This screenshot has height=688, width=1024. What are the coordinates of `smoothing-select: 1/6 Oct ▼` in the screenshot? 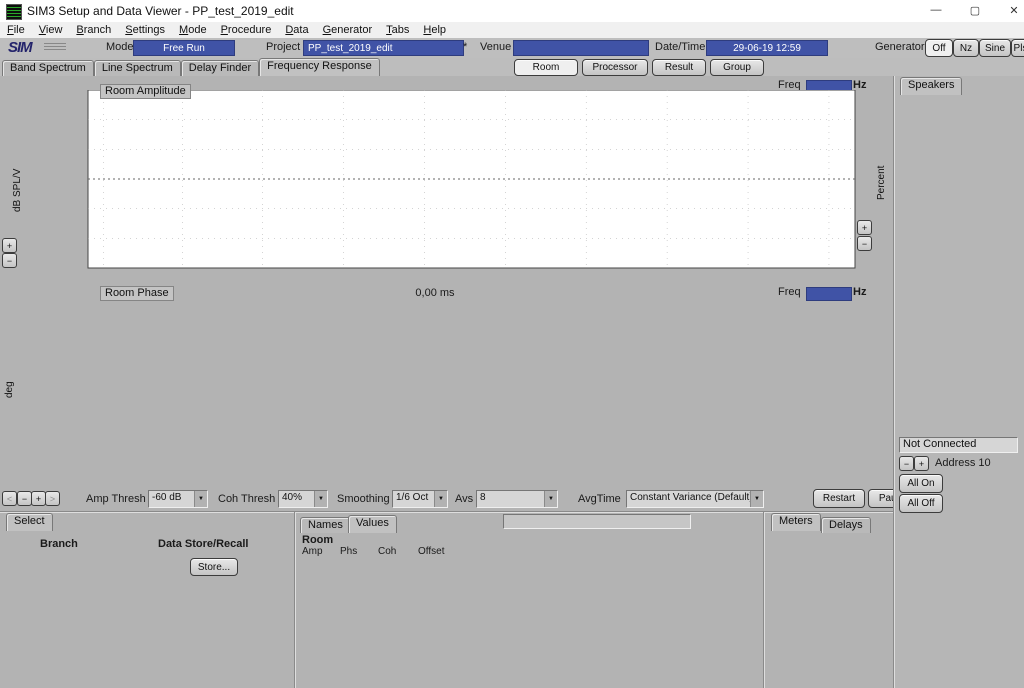 It's located at (420, 499).